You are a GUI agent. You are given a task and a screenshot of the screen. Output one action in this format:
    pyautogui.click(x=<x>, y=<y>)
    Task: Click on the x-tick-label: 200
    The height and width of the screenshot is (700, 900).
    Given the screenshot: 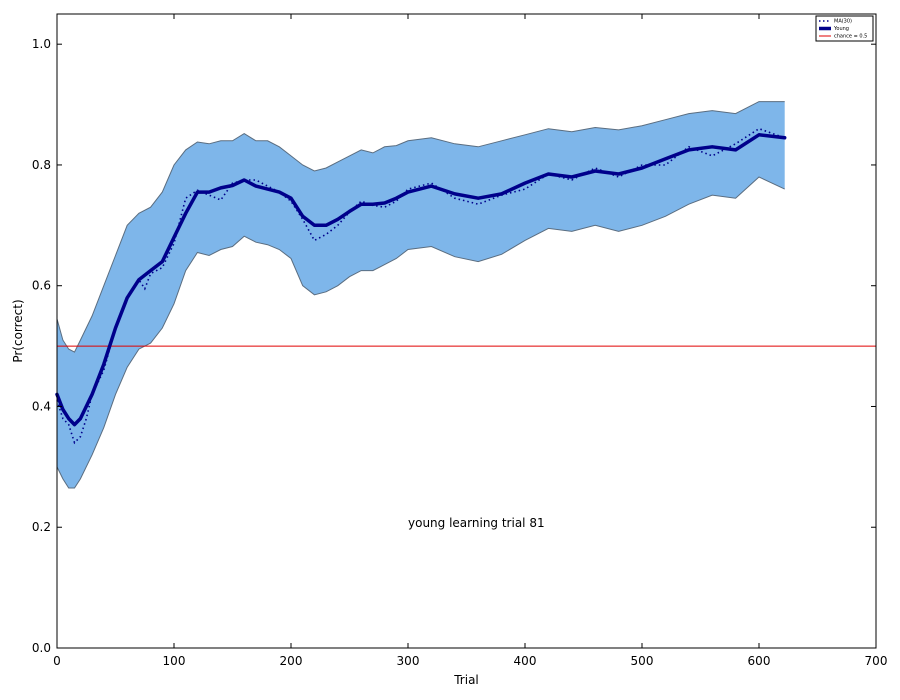 What is the action you would take?
    pyautogui.click(x=291, y=661)
    